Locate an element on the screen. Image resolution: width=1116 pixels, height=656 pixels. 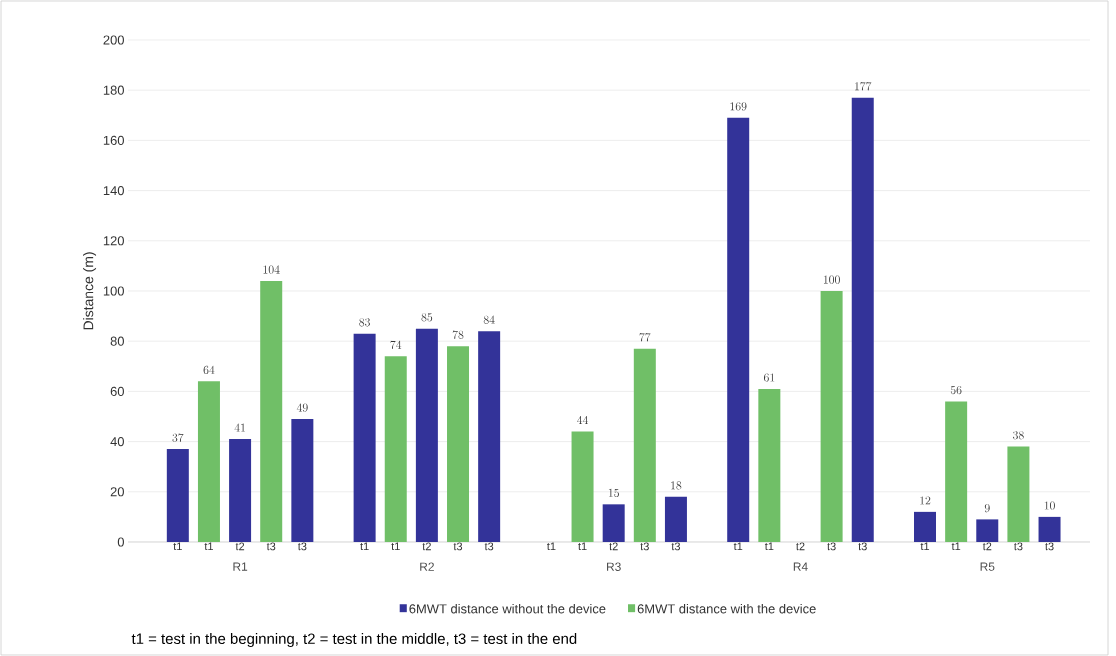
y-tick-label: 0 is located at coordinates (120, 542).